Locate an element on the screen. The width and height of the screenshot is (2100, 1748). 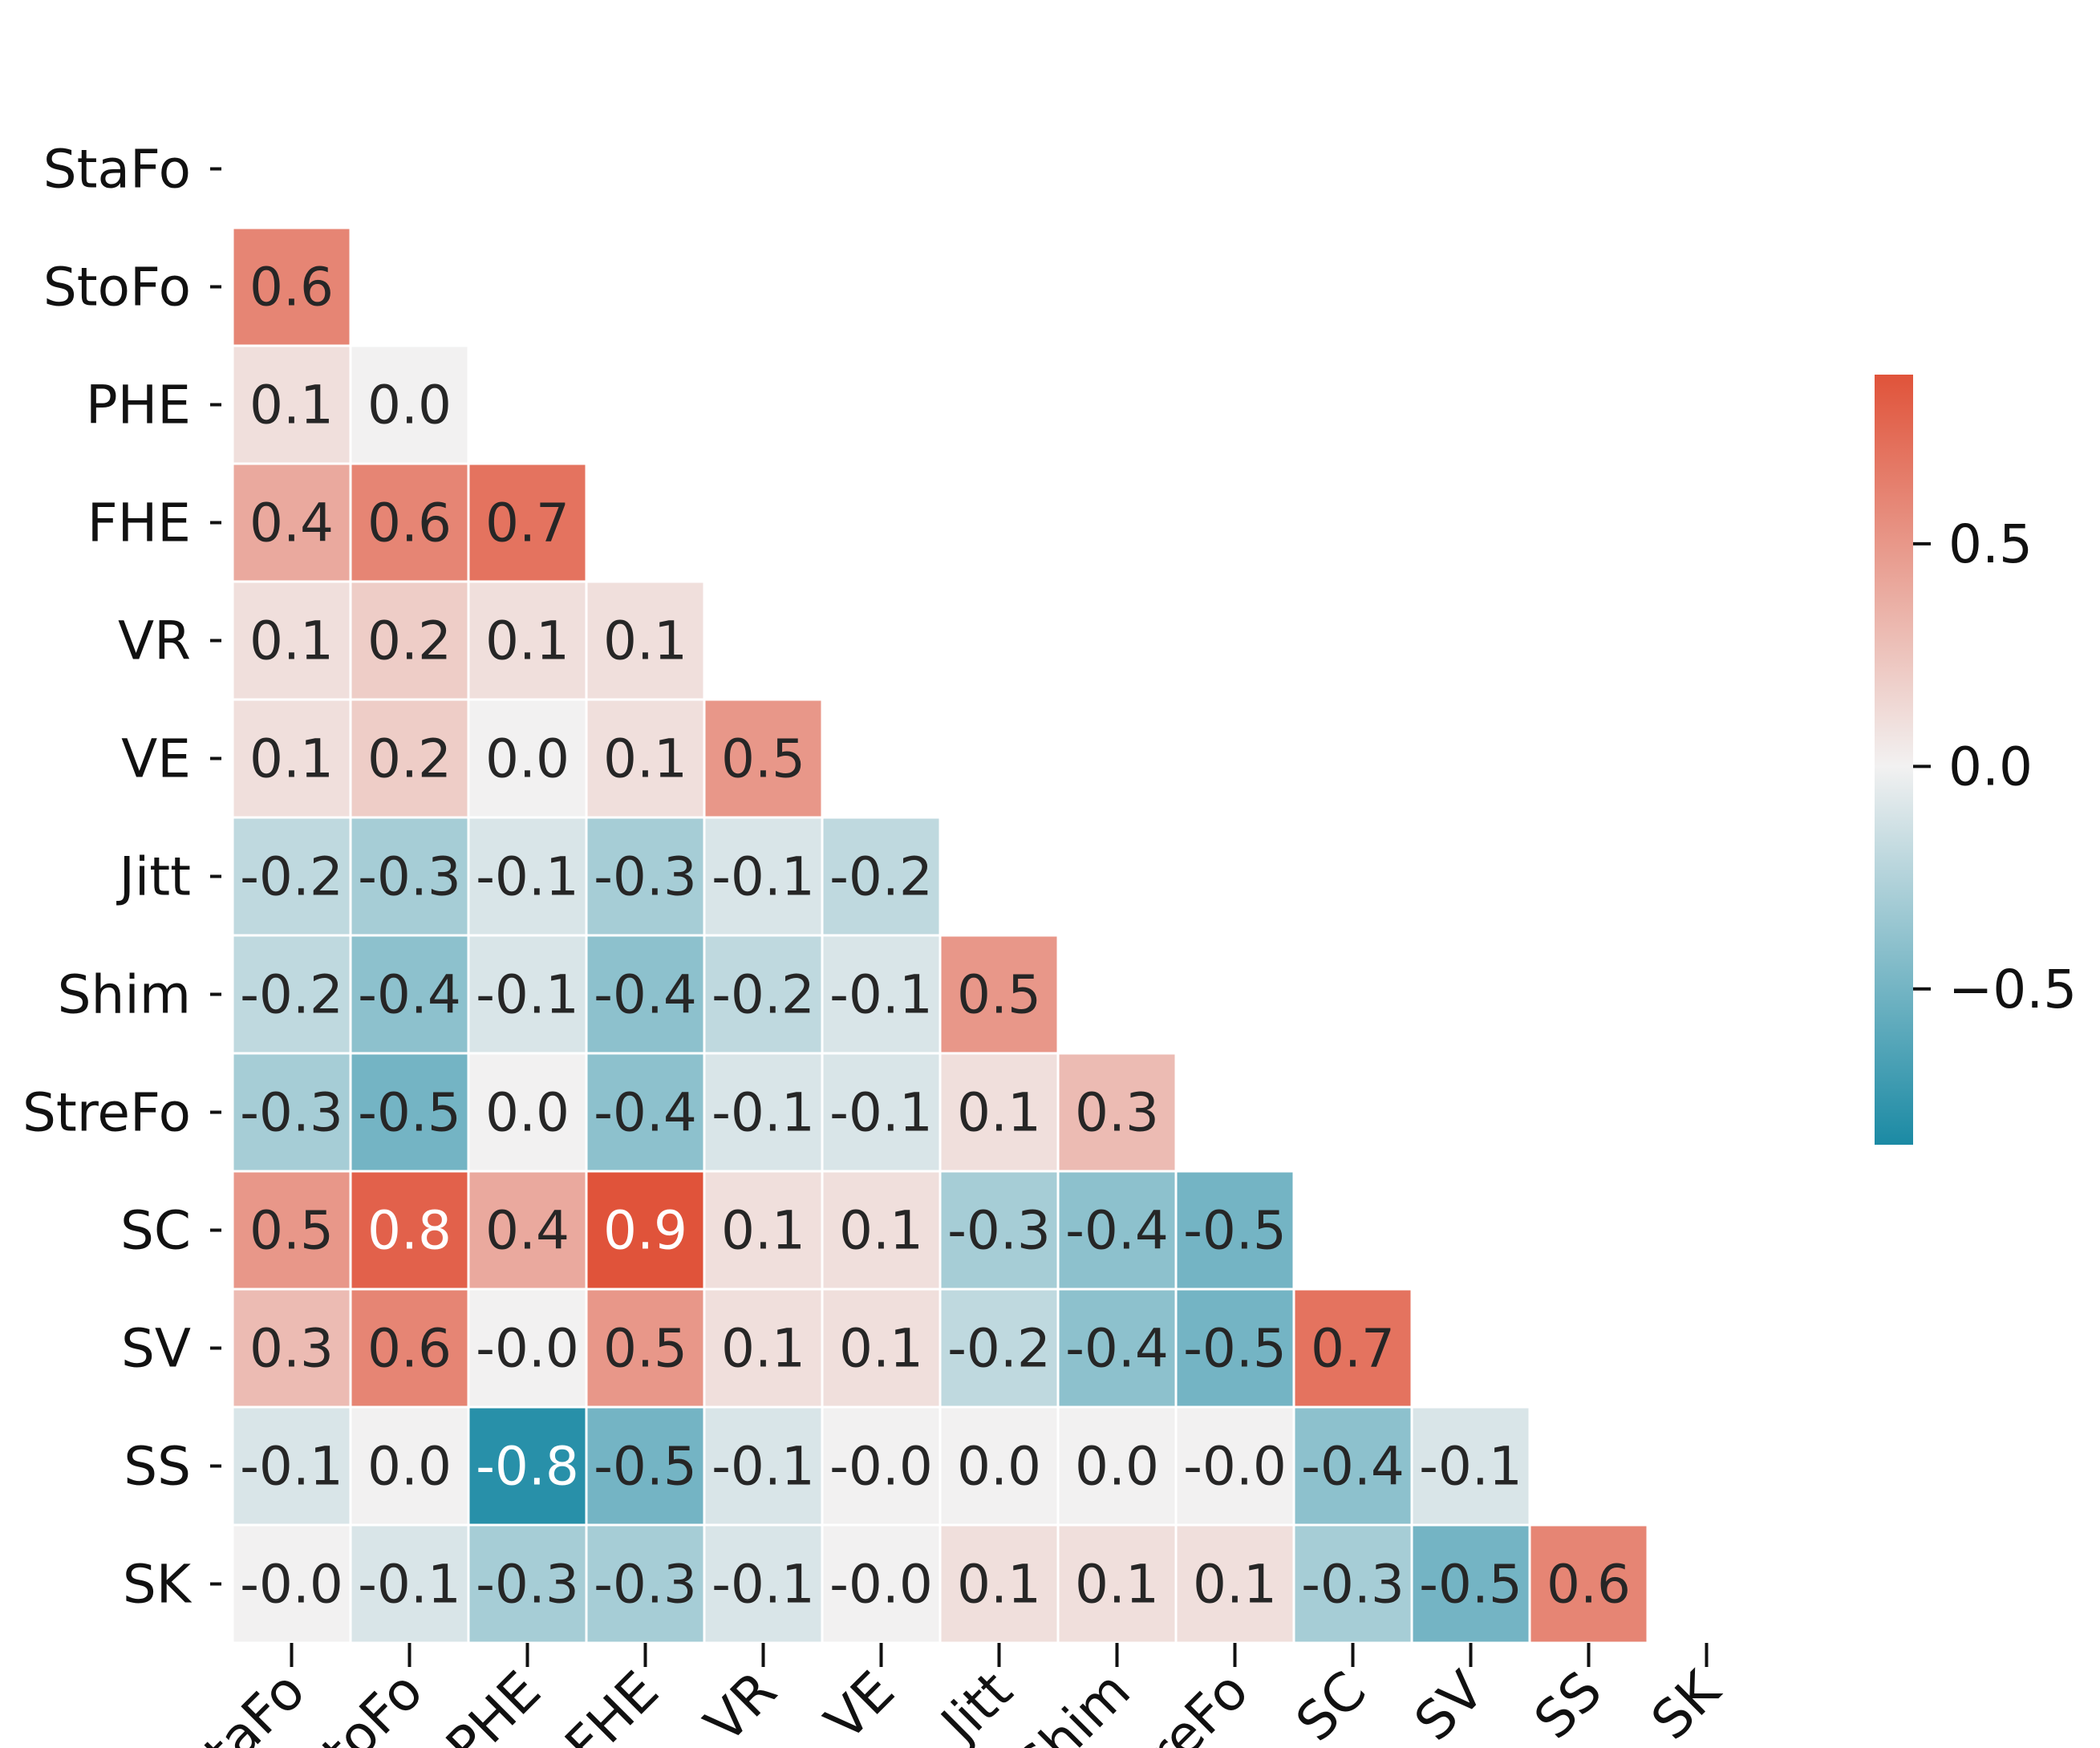
heatmap-cell-jitt-phe is located at coordinates (527, 877).